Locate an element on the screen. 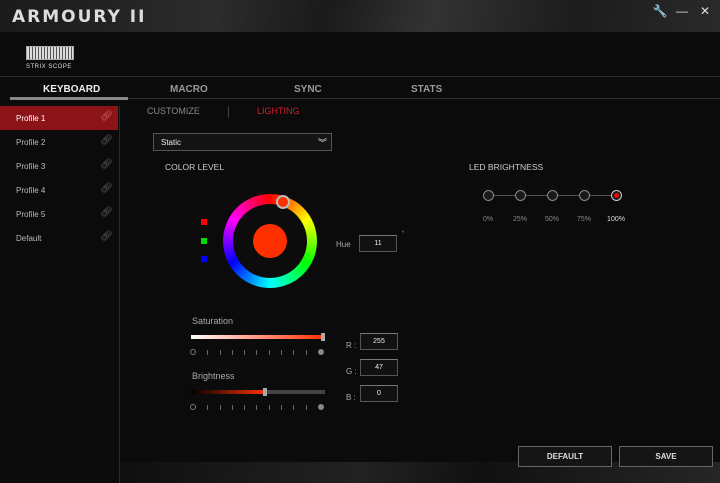  saturation-slider is located at coordinates (258, 337).